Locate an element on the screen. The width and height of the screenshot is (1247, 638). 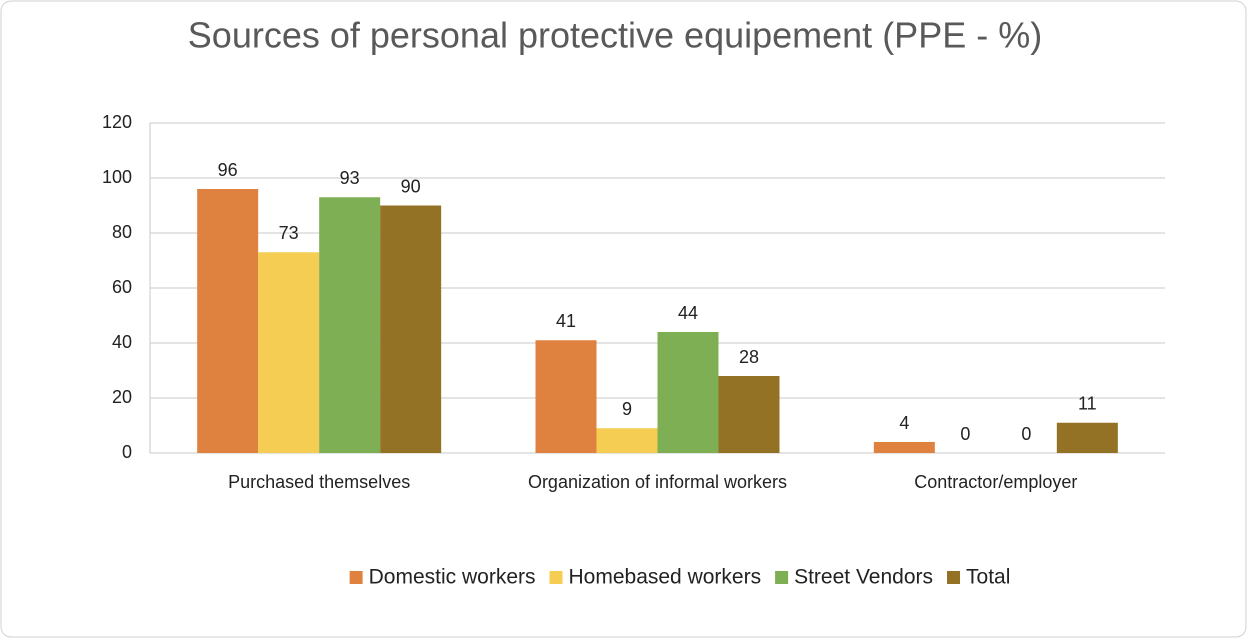
data-label: 44 is located at coordinates (688, 313).